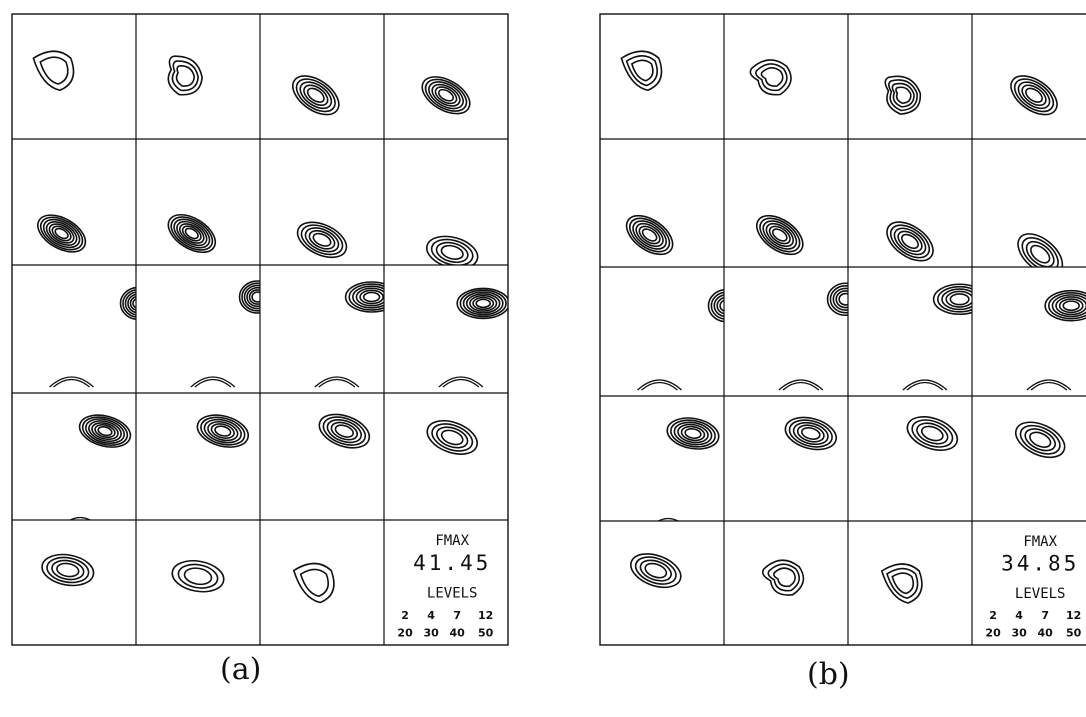 This screenshot has height=717, width=1086. I want to click on legend-box: FMAX 41.45 LEVELS 2 4 7 12 20 30 40 50, so click(445, 586).